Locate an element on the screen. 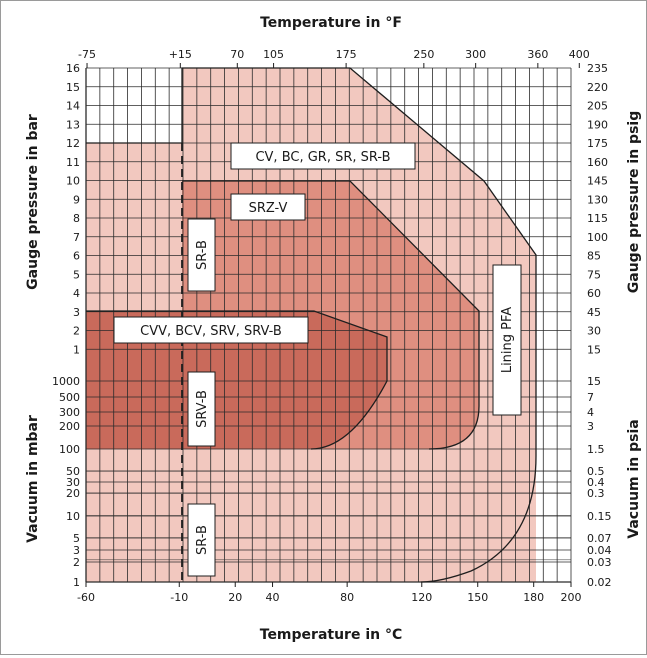  bottom-axis-title: Temperature in °C is located at coordinates (331, 635).